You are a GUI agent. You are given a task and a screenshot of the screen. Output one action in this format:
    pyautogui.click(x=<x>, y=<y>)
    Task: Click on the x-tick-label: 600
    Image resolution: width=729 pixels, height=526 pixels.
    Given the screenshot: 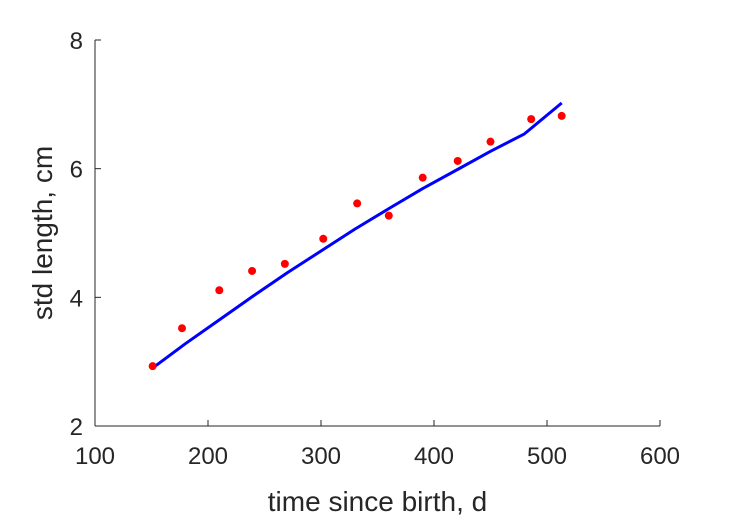 What is the action you would take?
    pyautogui.click(x=660, y=456)
    